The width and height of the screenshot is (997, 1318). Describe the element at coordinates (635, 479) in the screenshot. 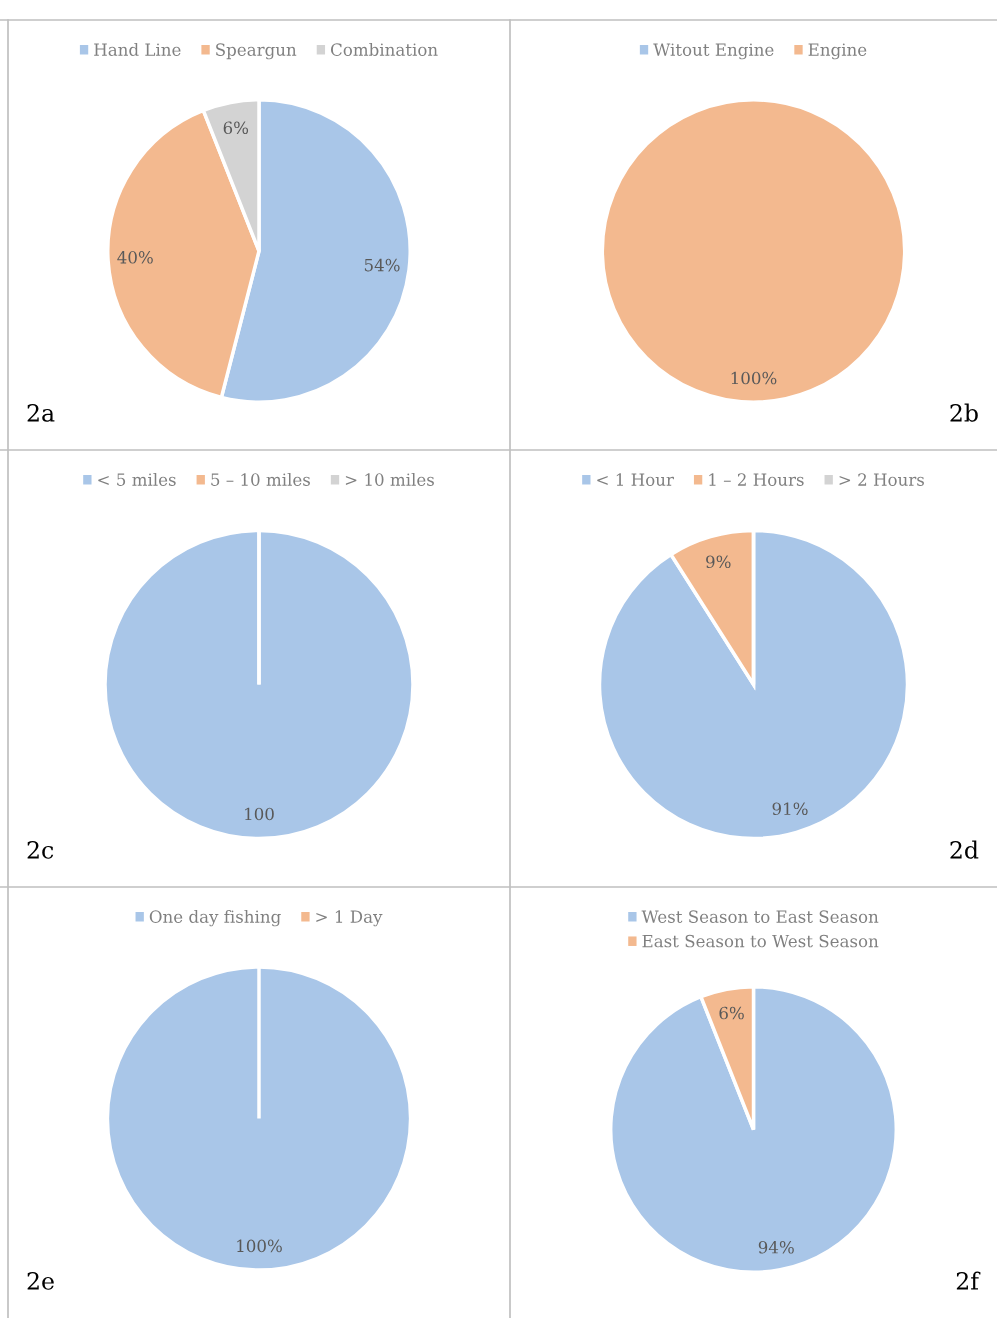

I see `legend-label: < 1 Hour` at that location.